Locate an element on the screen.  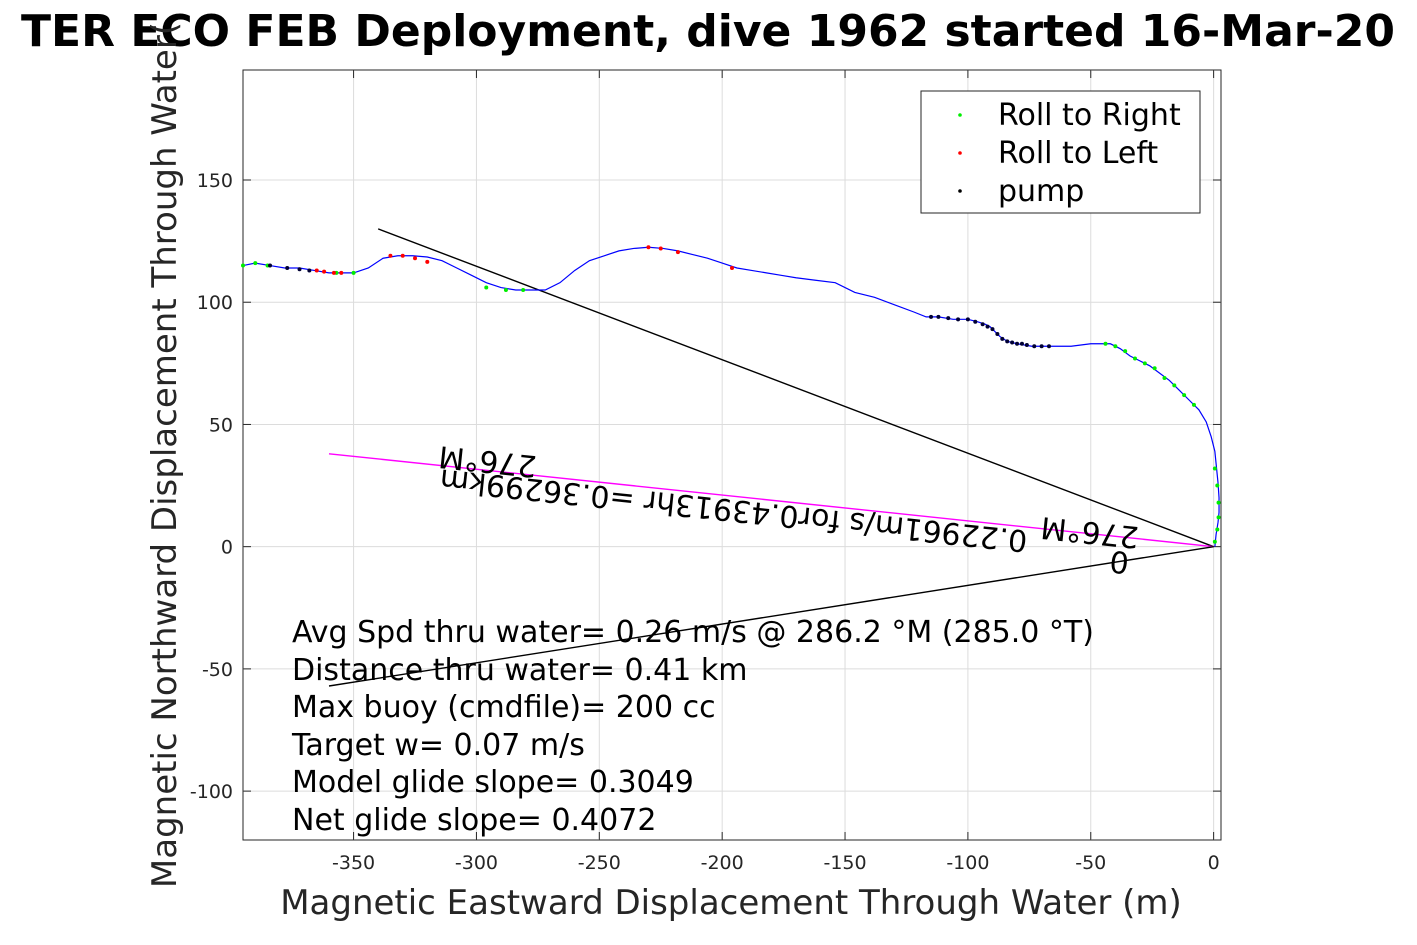
y-tick-label: -100 is located at coordinates (211, 792).